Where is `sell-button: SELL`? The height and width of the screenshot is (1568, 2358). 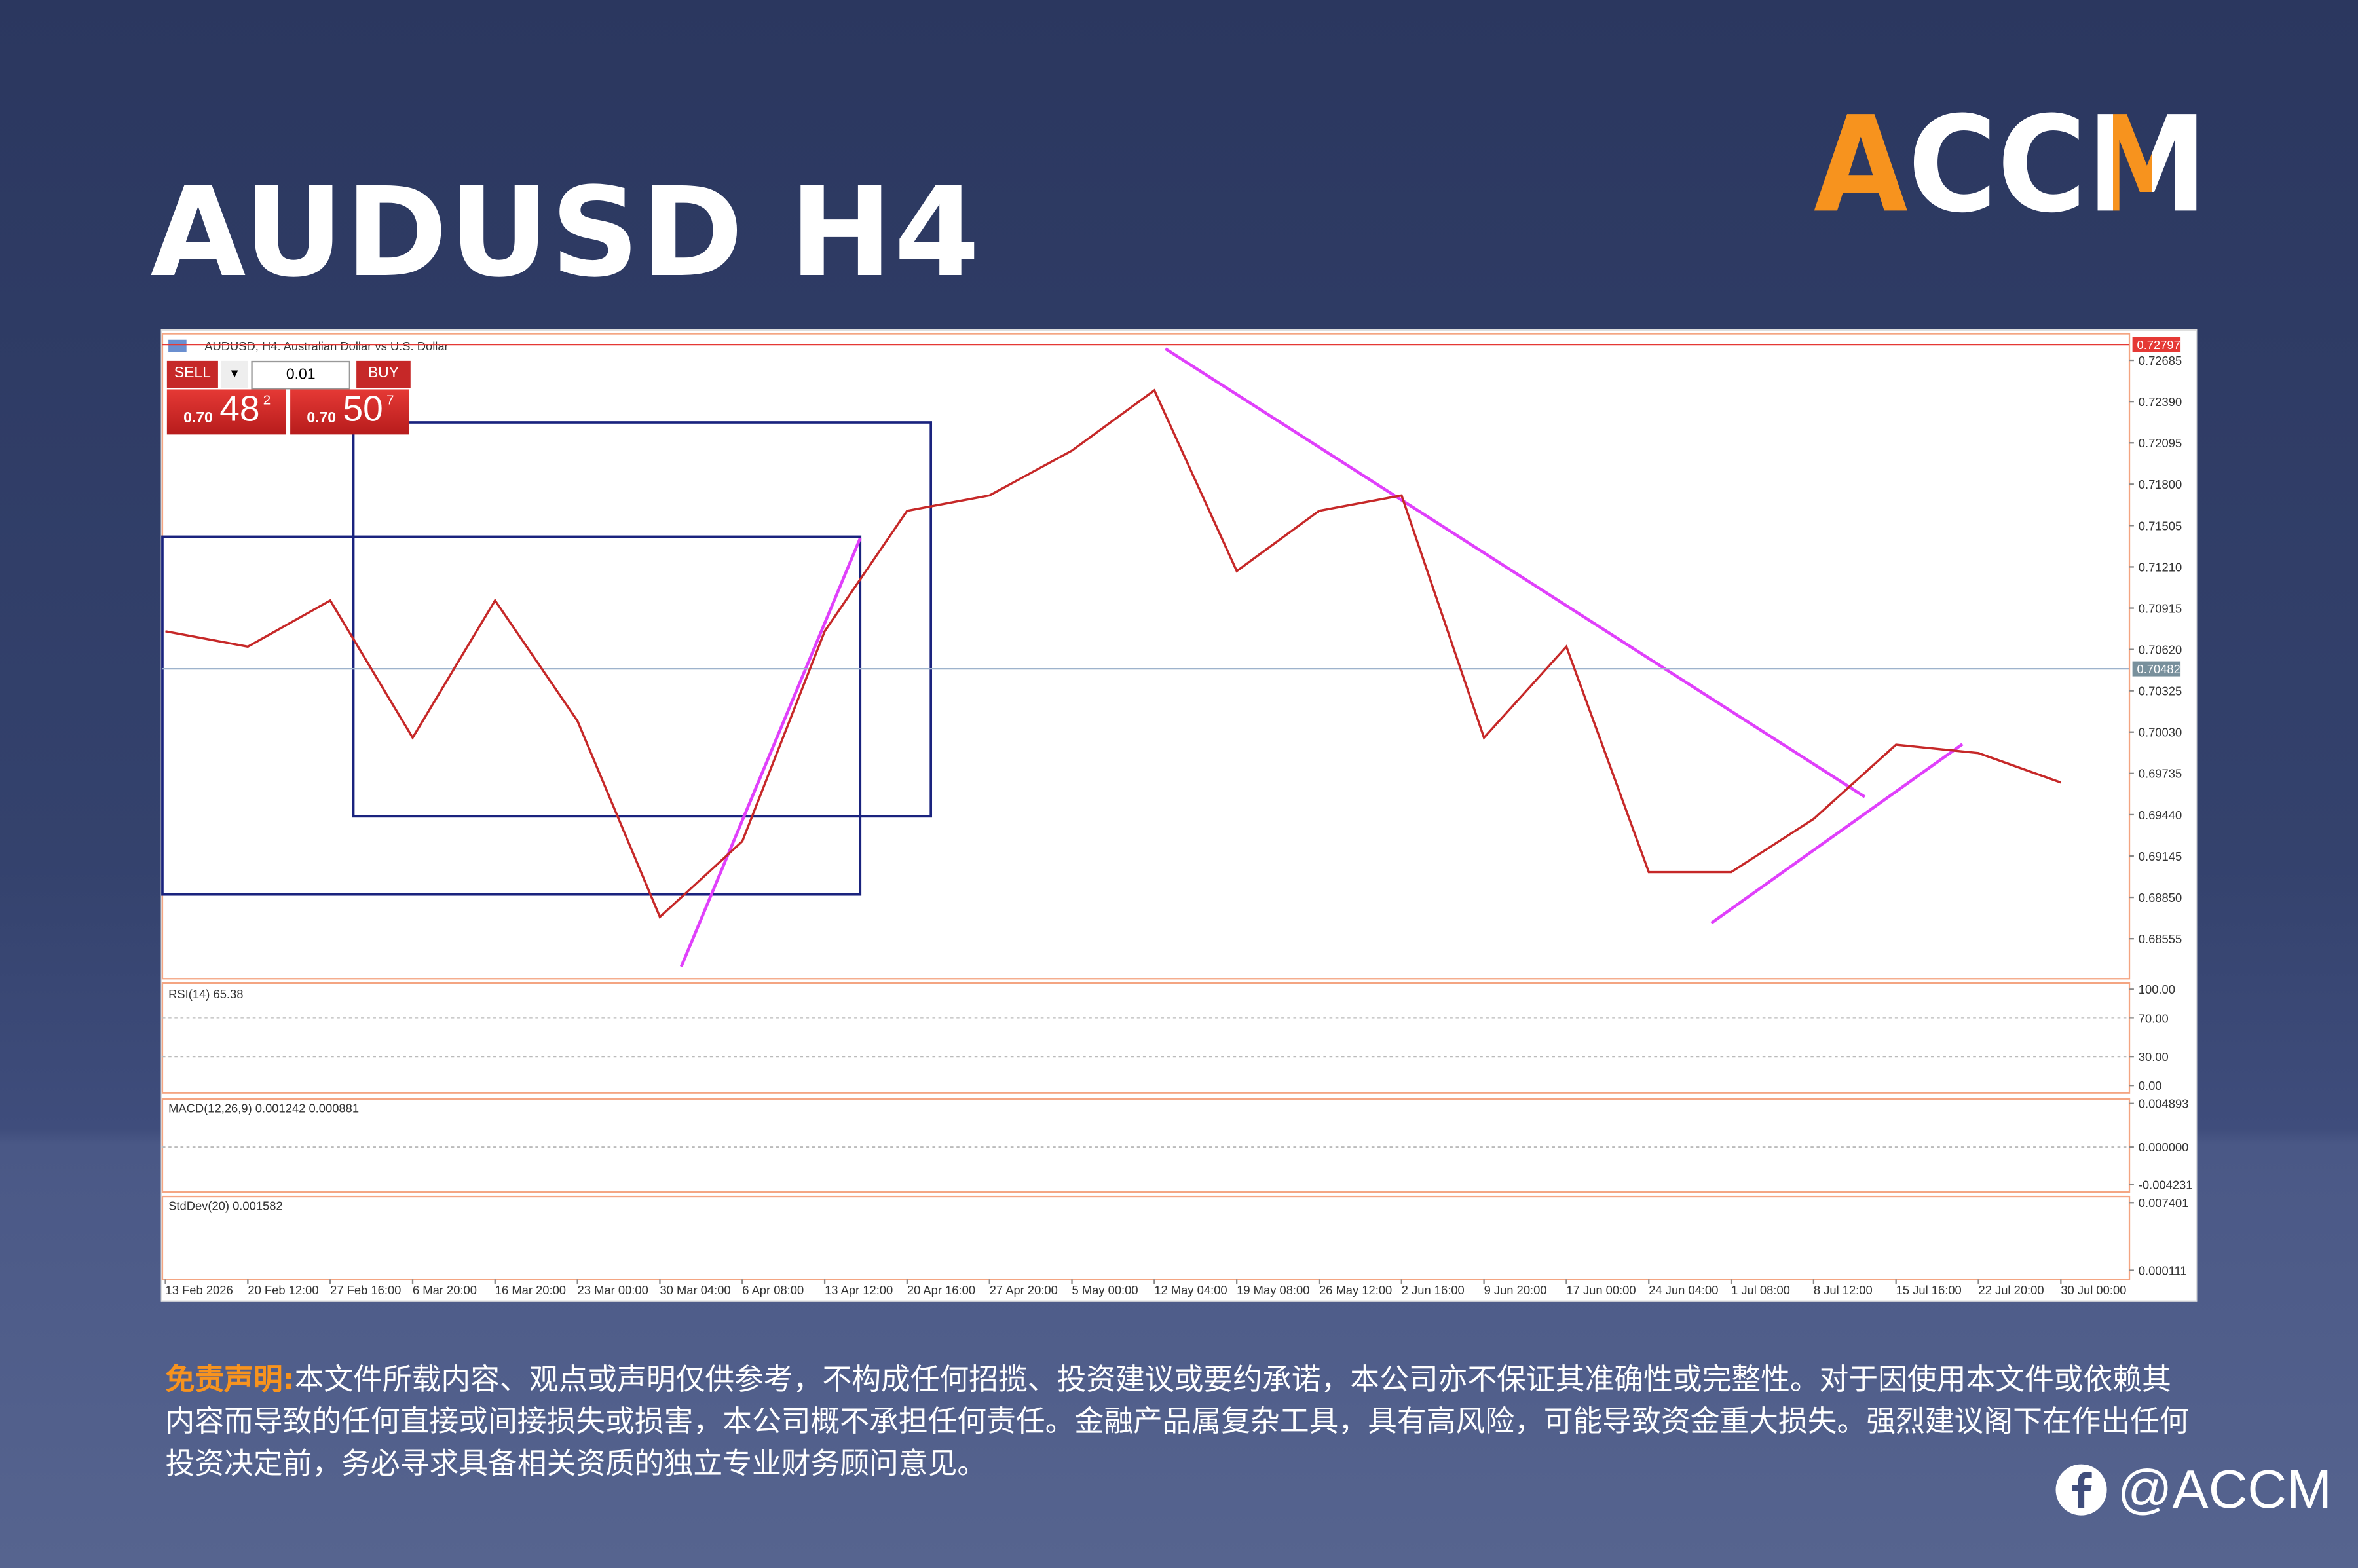
sell-button: SELL is located at coordinates (192, 374).